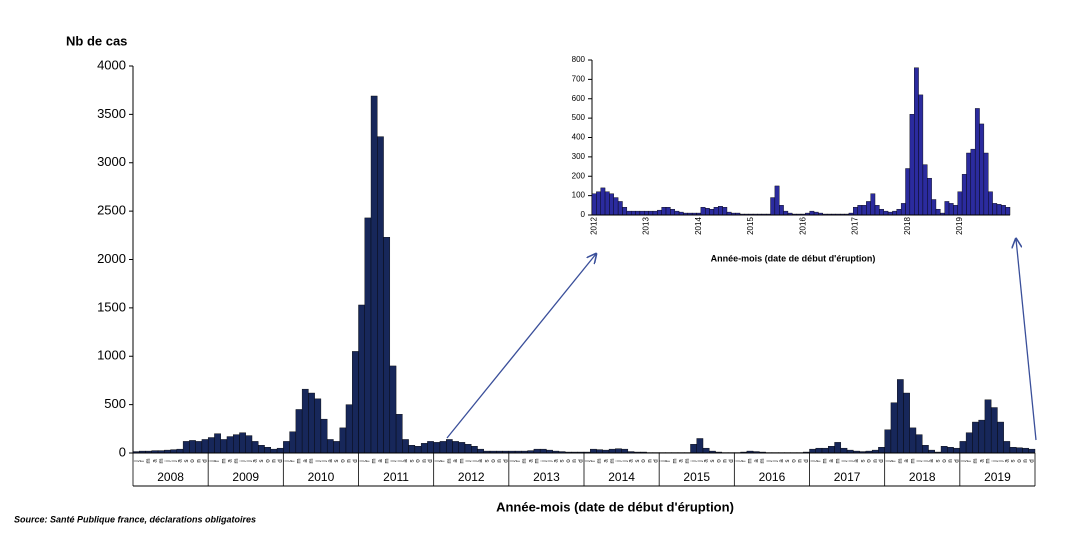 This screenshot has width=1086, height=536. What do you see at coordinates (111, 113) in the screenshot?
I see `y-tick-label: 3500` at bounding box center [111, 113].